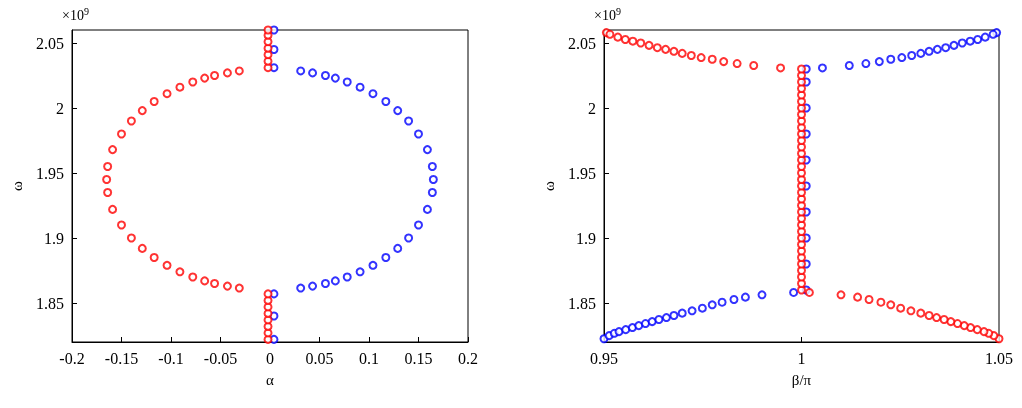 This screenshot has width=1022, height=408. Describe the element at coordinates (171, 358) in the screenshot. I see `x-tick-label: -0.1` at that location.